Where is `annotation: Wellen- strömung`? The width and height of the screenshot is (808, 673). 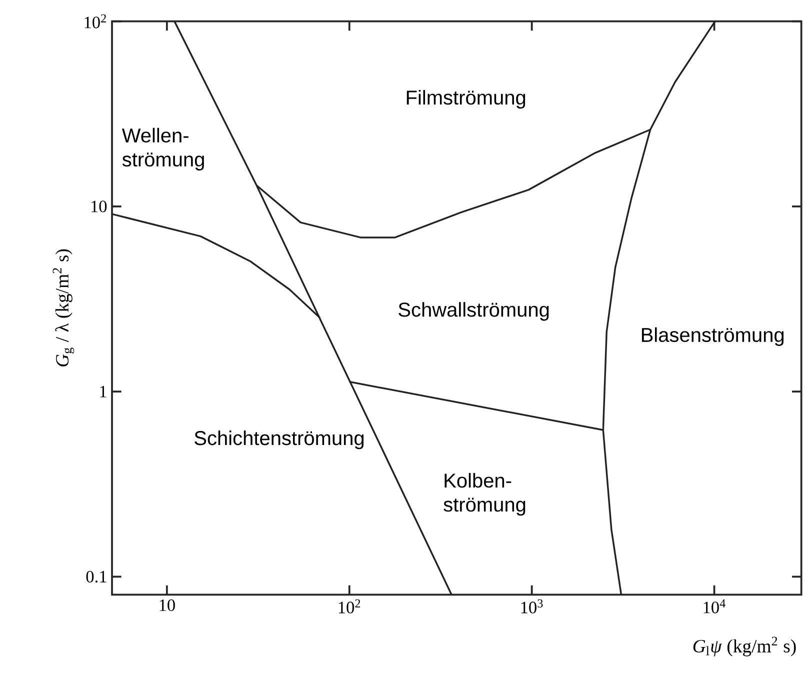 annotation: Wellen- strömung is located at coordinates (163, 149).